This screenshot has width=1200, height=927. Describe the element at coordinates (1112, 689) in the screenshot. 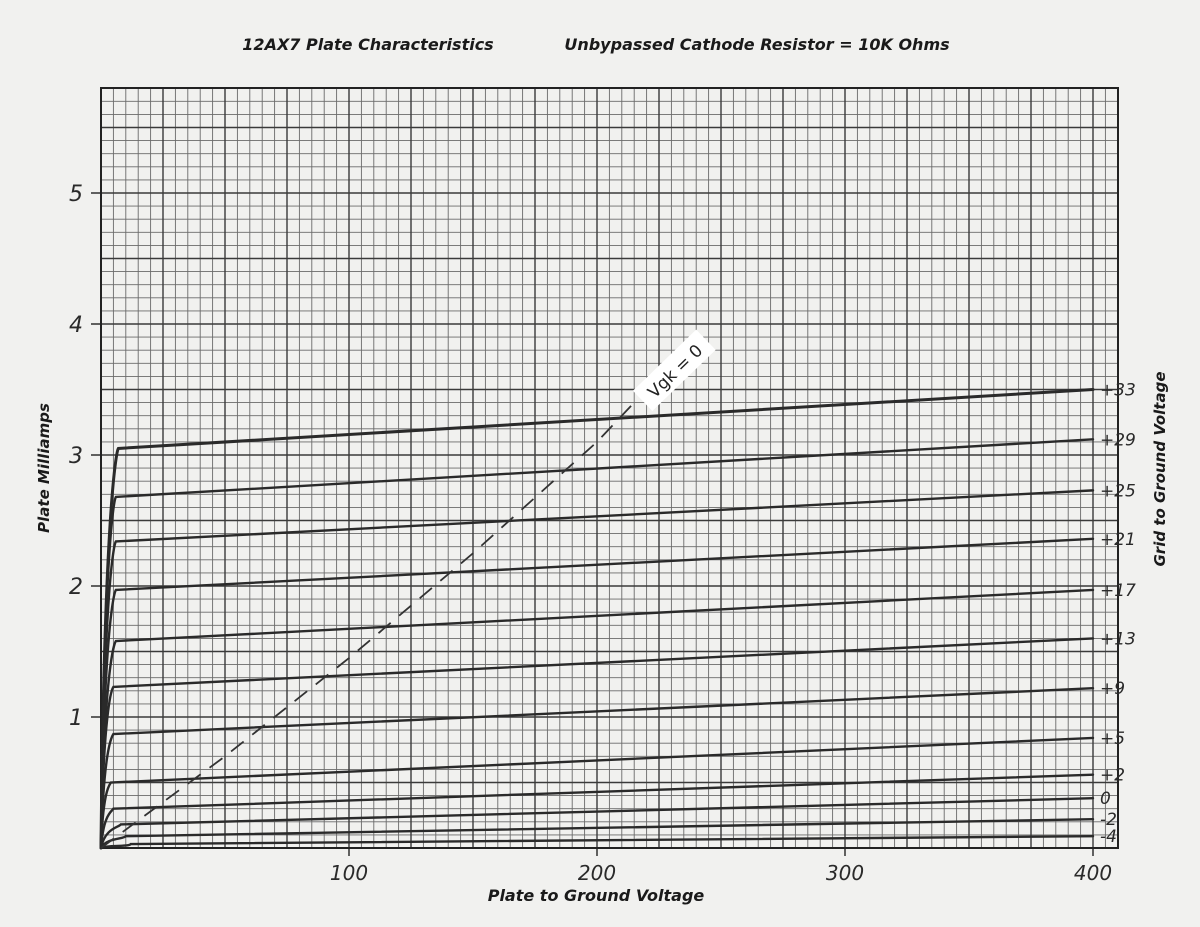

I see `series-label: +9` at that location.